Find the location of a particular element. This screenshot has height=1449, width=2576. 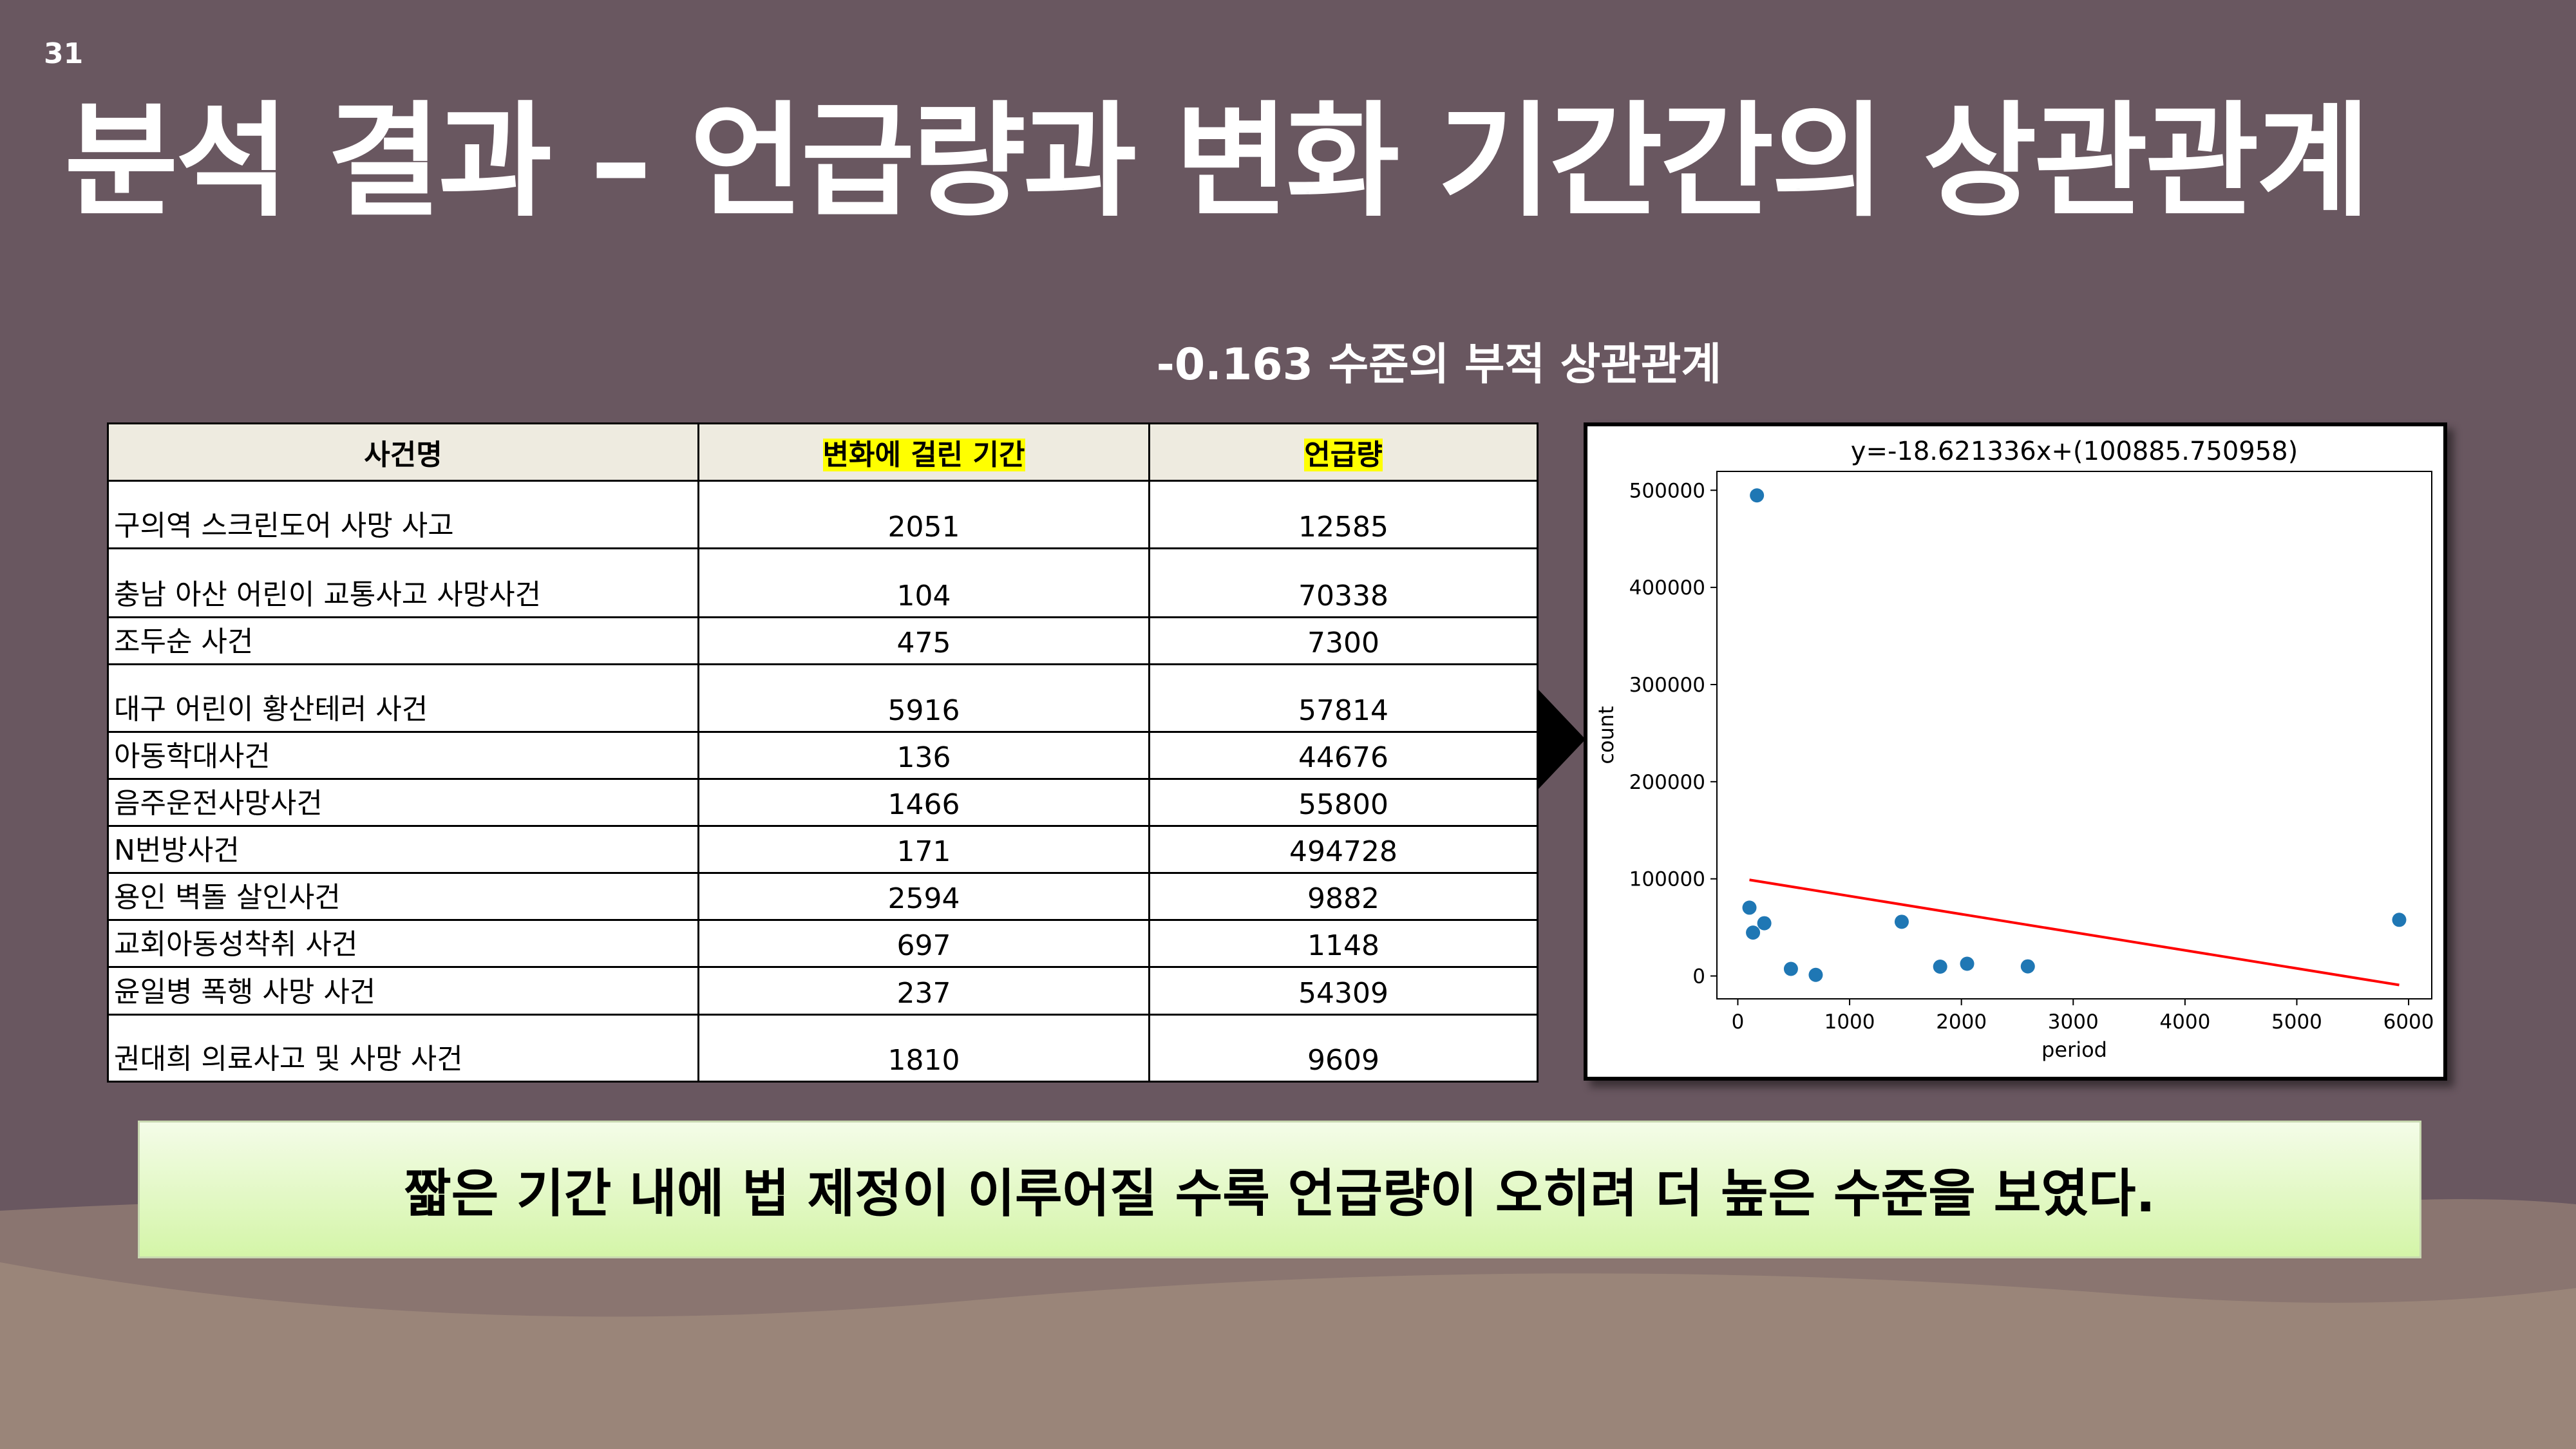

y-tick-label: 200000 is located at coordinates (1667, 782).